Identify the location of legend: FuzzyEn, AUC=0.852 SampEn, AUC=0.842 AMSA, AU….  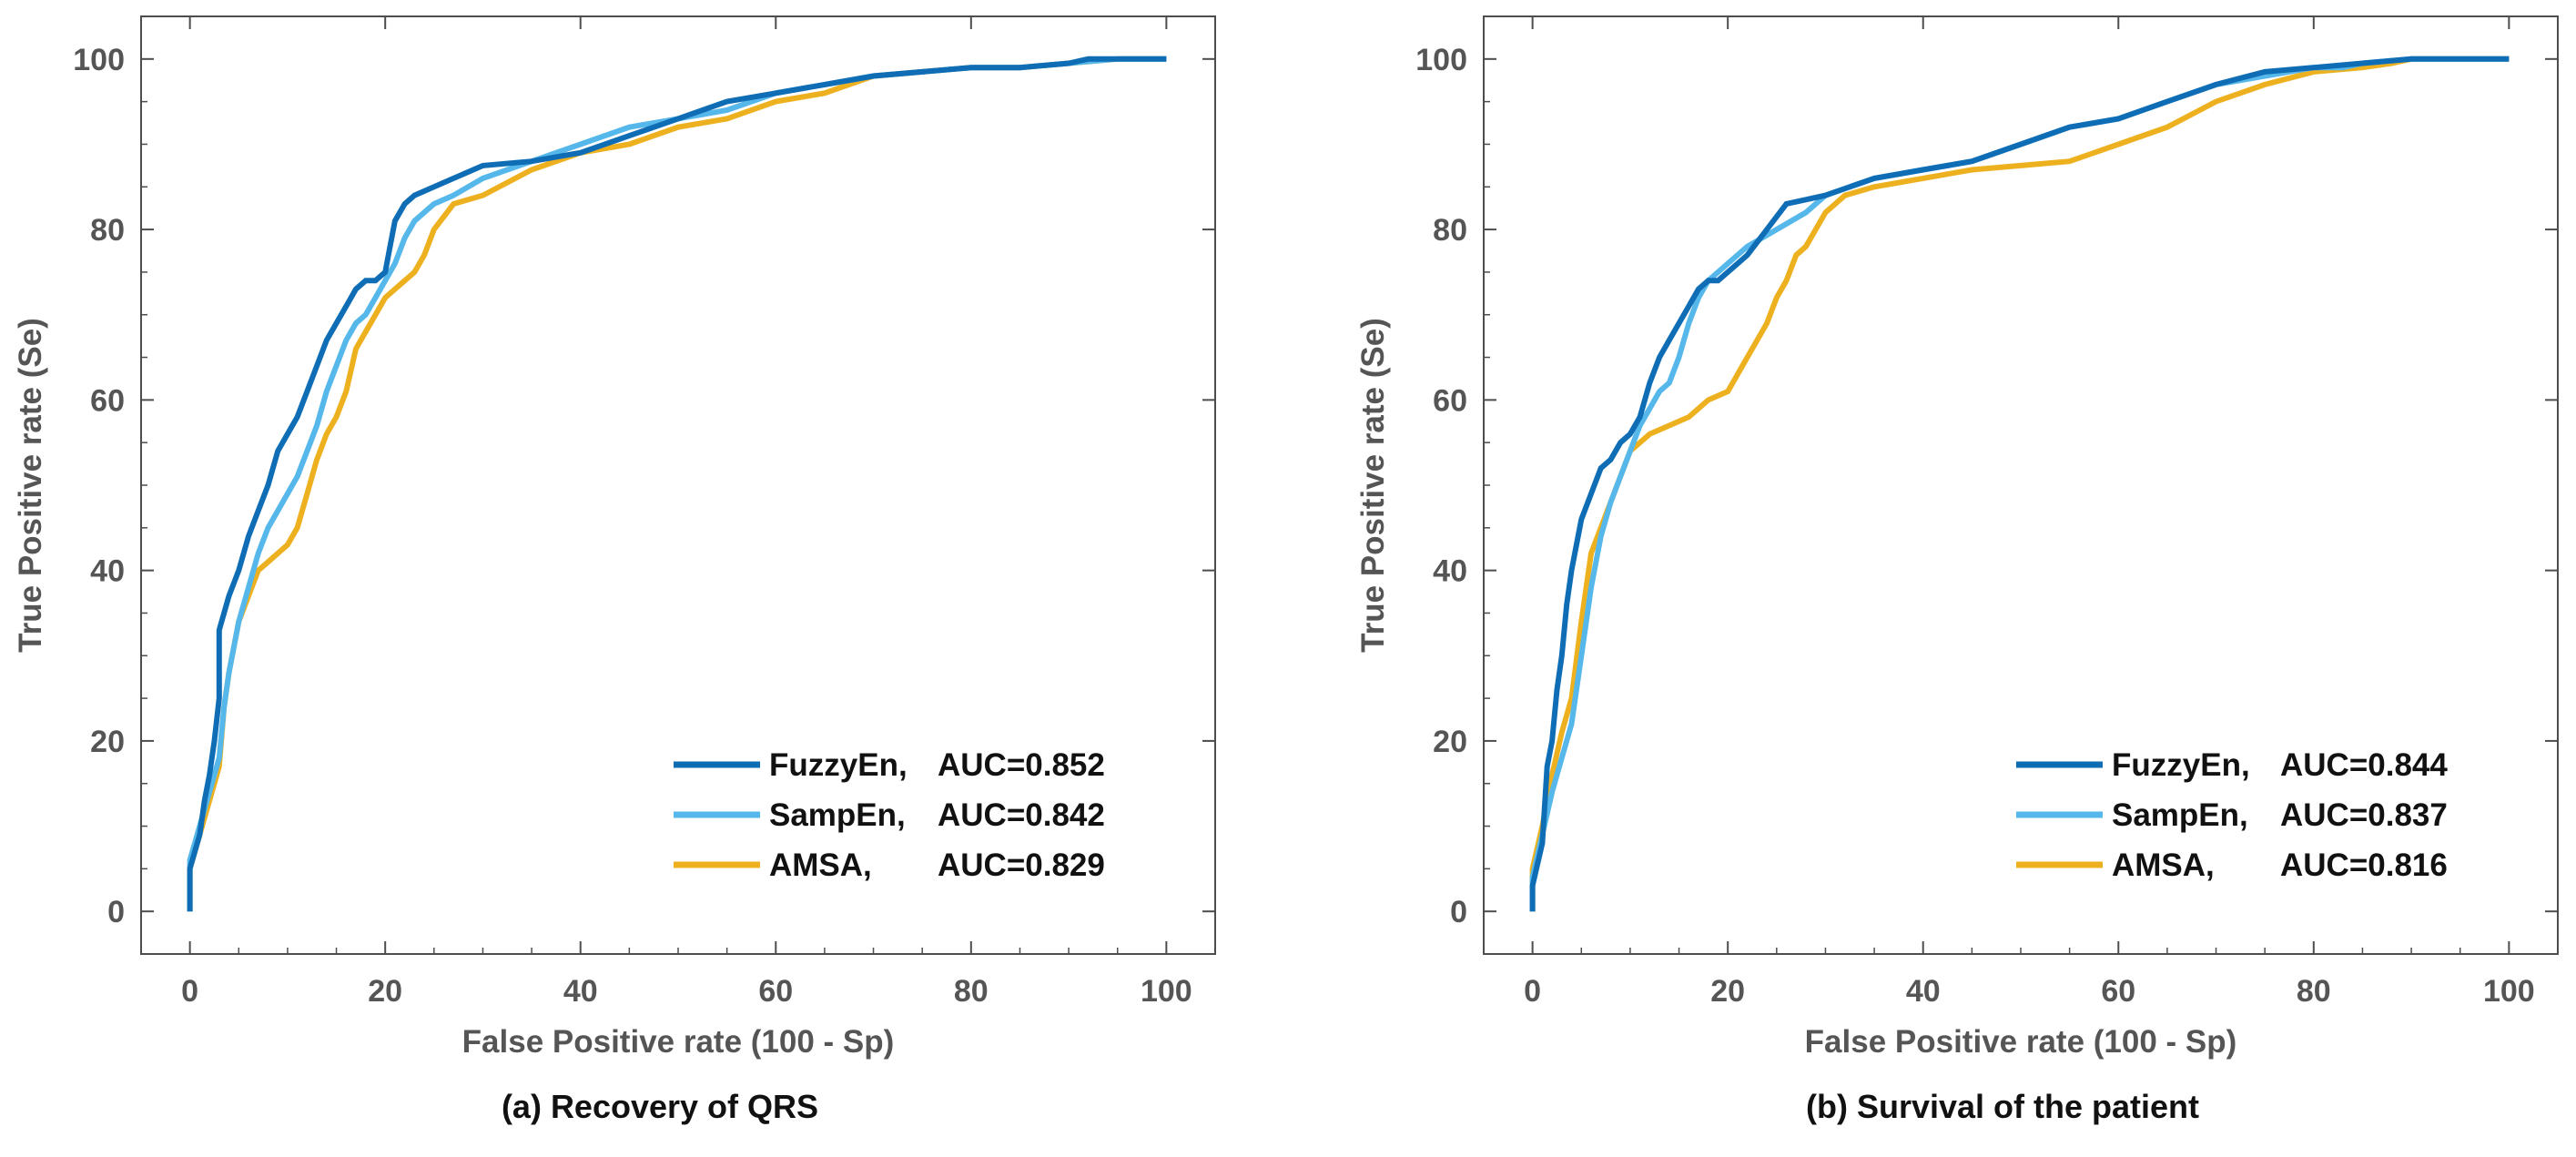
(889, 815).